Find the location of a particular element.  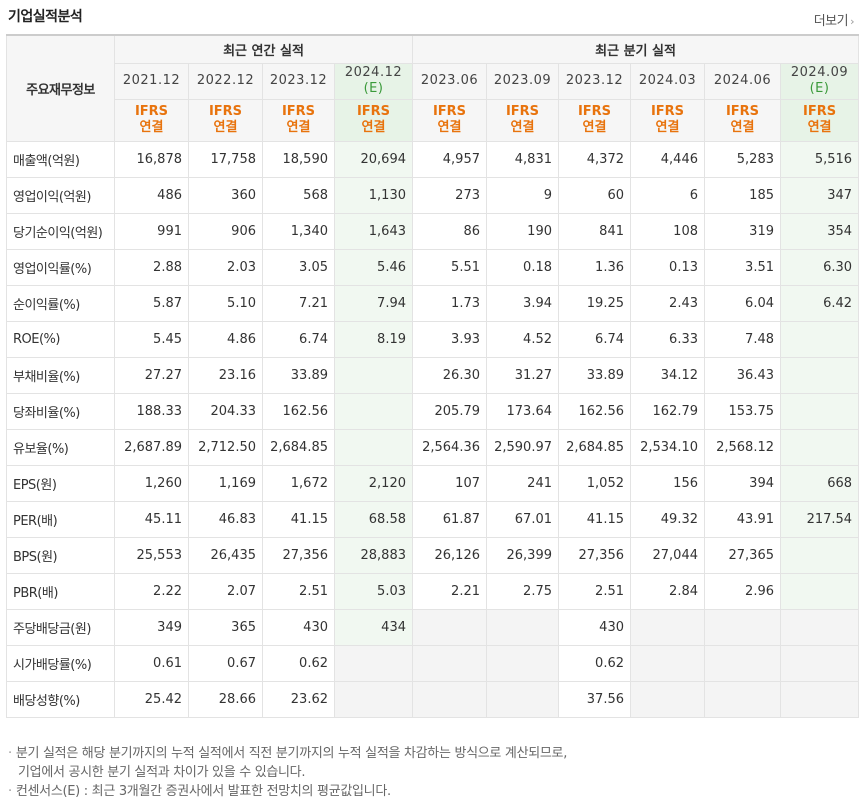

table-cell: 3.94 is located at coordinates (522, 303).